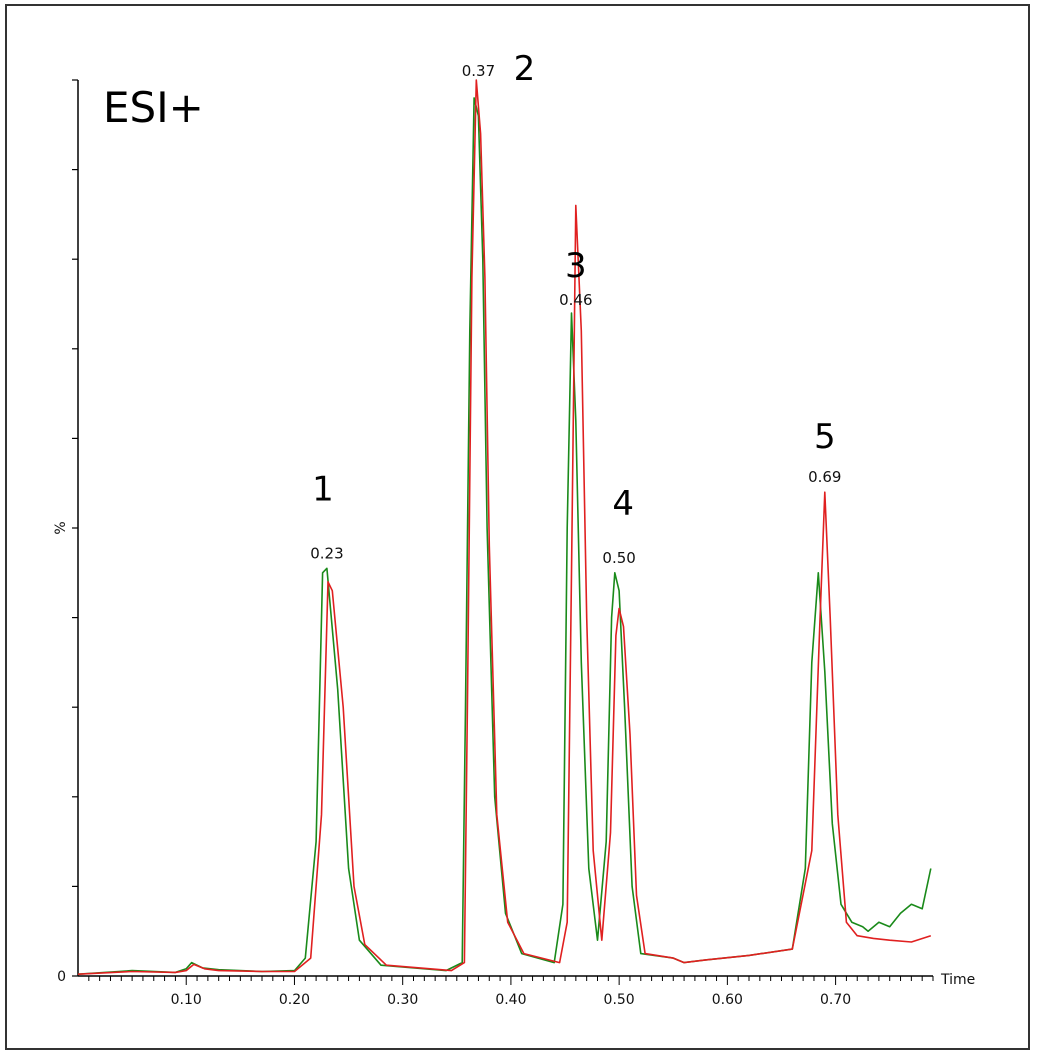 Image resolution: width=1039 pixels, height=1058 pixels. What do you see at coordinates (478, 71) in the screenshot?
I see `peak-rt-label: 0.37` at bounding box center [478, 71].